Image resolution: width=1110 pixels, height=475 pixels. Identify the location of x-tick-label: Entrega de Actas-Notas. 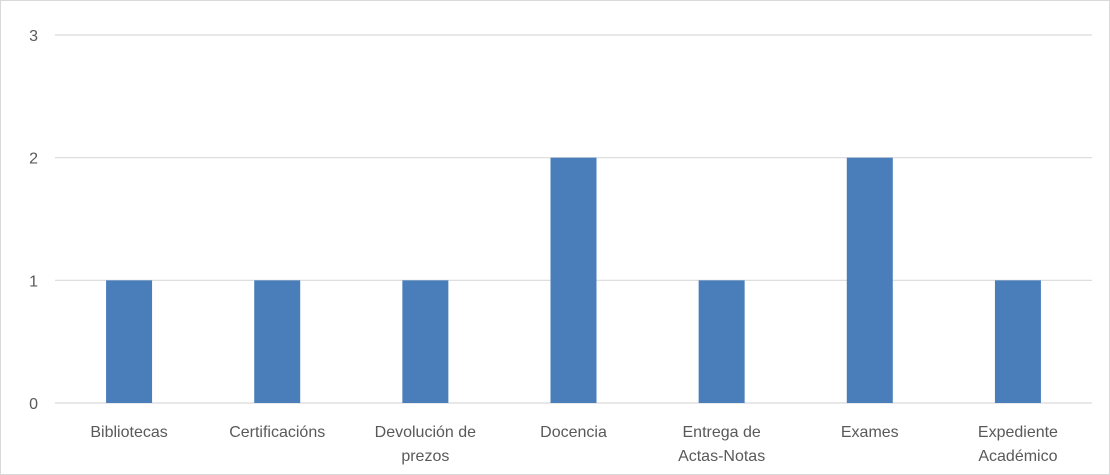
(721, 444).